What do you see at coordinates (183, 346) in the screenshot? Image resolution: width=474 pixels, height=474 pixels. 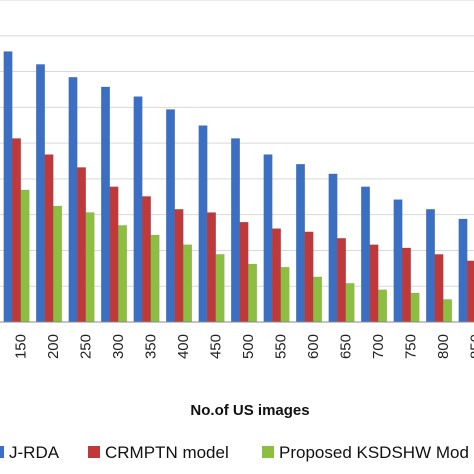 I see `x-tick-label: 400` at bounding box center [183, 346].